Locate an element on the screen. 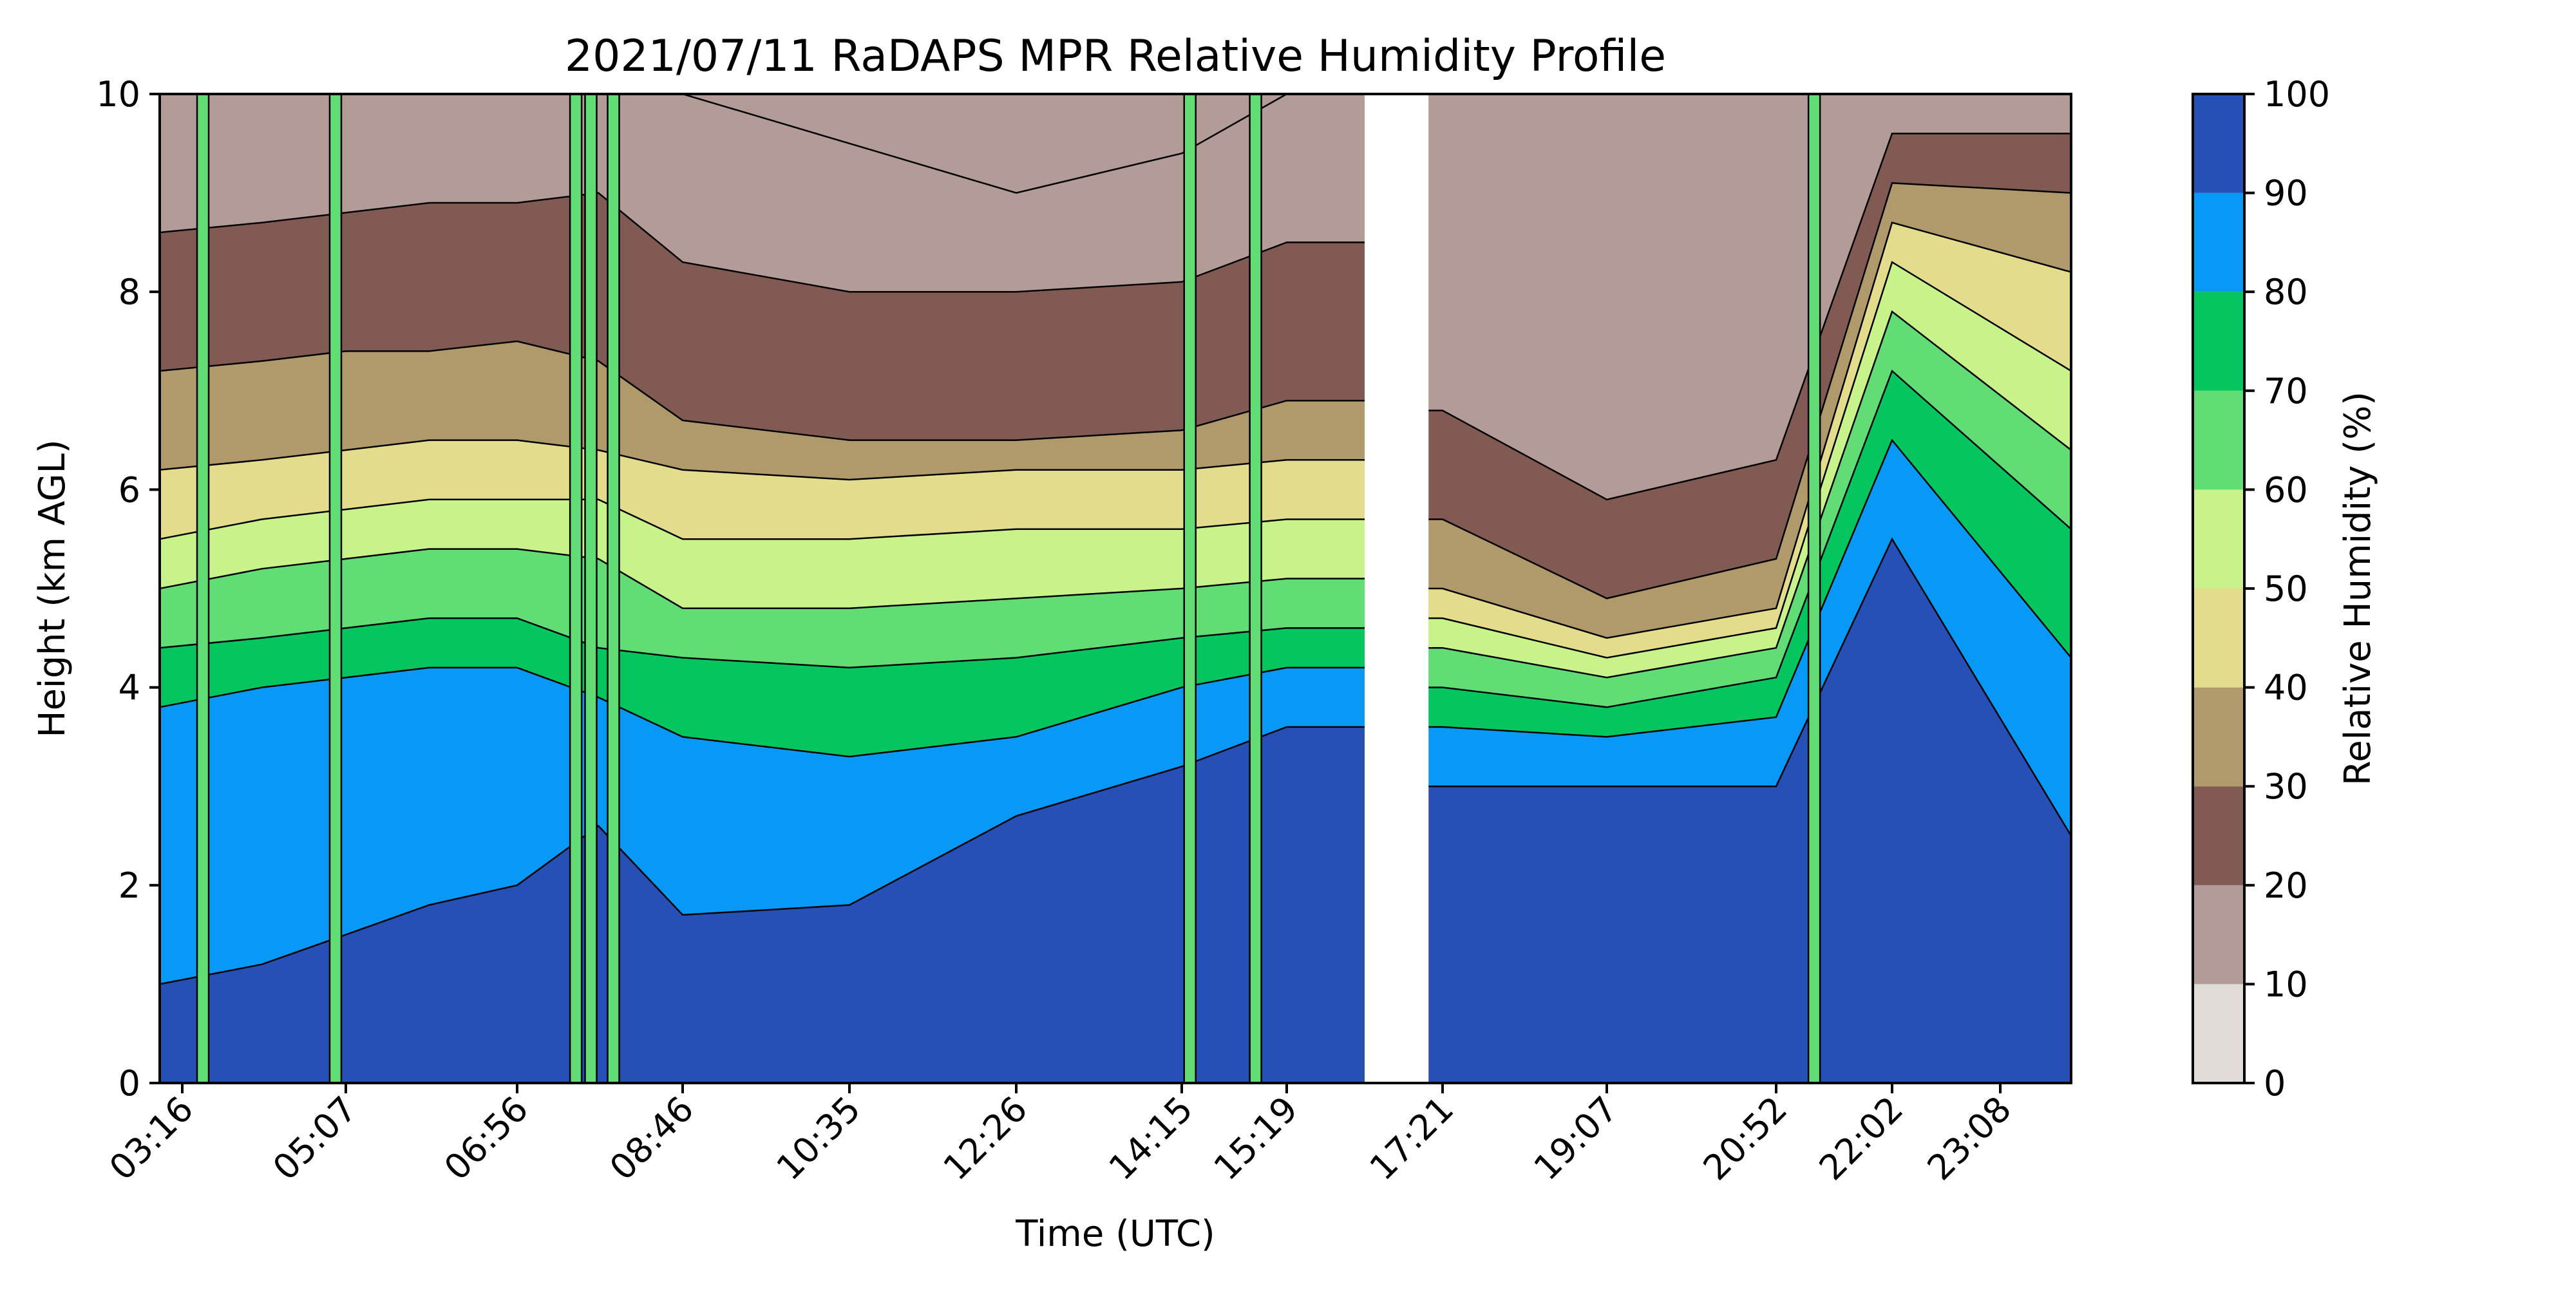 Image resolution: width=2576 pixels, height=1291 pixels. rh-band-50-60-seg1 is located at coordinates (762, 553).